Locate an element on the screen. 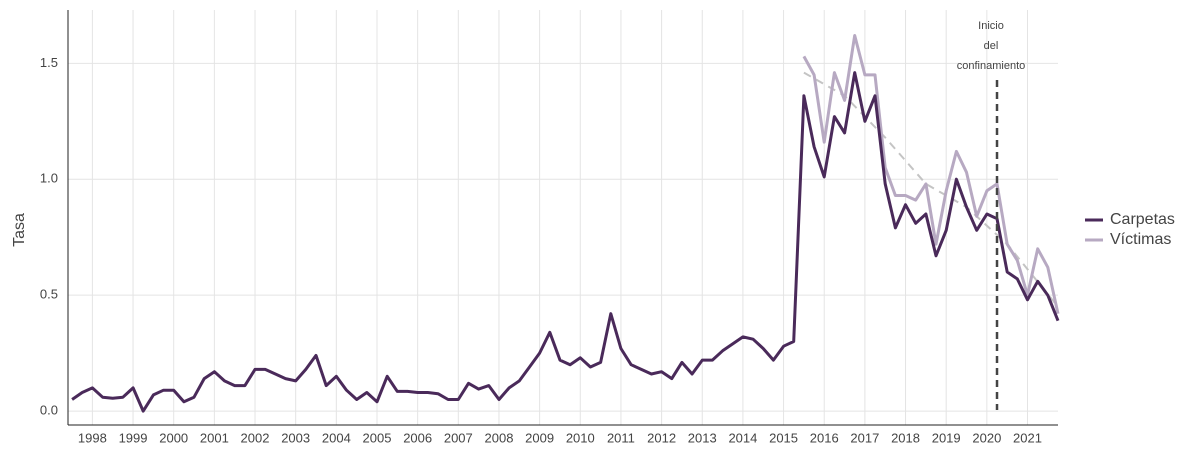 This screenshot has width=1199, height=452. x-tick-label: 2010 is located at coordinates (580, 437).